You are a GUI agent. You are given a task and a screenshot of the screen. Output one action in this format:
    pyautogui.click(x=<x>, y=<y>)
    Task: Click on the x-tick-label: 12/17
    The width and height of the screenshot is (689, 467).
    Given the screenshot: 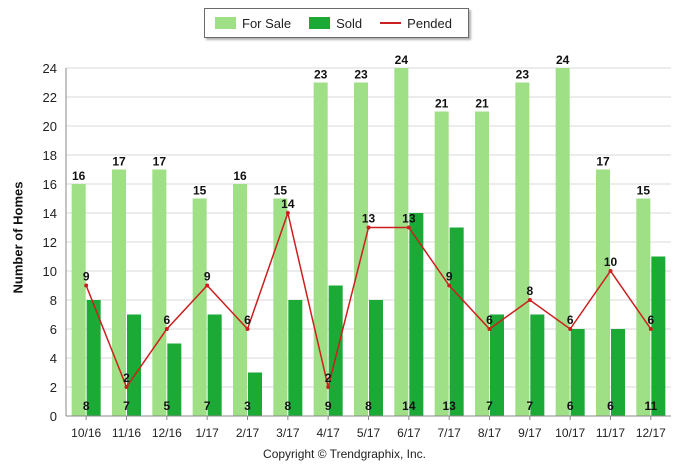 What is the action you would take?
    pyautogui.click(x=651, y=433)
    